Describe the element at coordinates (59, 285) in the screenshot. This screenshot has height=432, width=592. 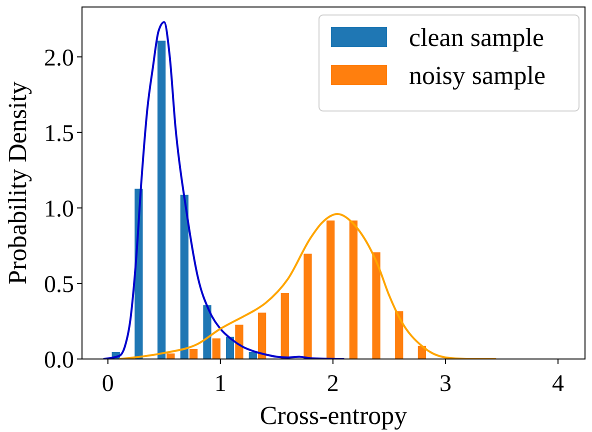
I see `y-tick-label: 0.5` at that location.